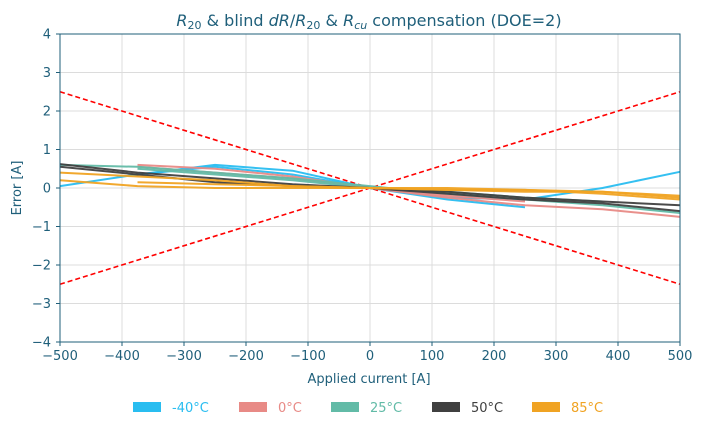 The width and height of the screenshot is (702, 430). Describe the element at coordinates (680, 356) in the screenshot. I see `x-tick-label: 500` at that location.